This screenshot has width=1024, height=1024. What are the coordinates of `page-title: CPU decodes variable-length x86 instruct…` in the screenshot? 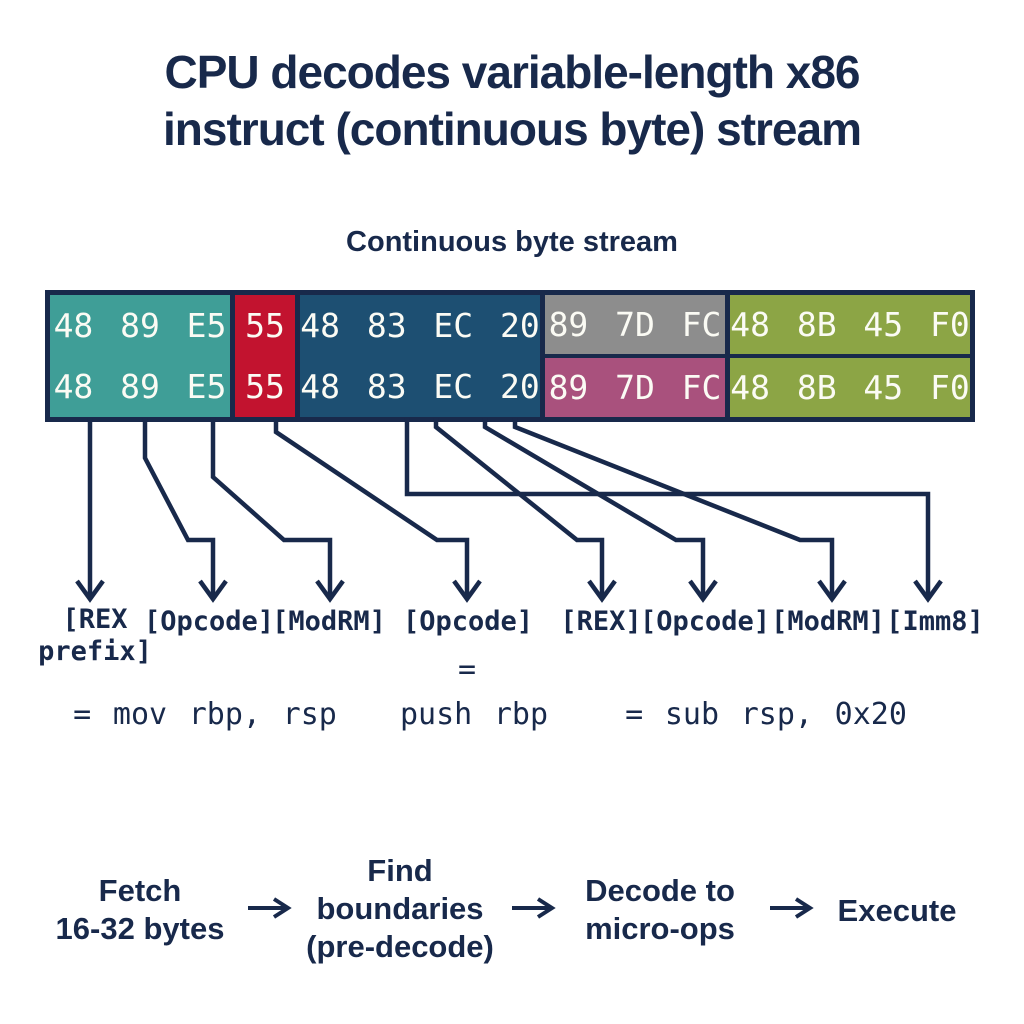 It's located at (512, 101).